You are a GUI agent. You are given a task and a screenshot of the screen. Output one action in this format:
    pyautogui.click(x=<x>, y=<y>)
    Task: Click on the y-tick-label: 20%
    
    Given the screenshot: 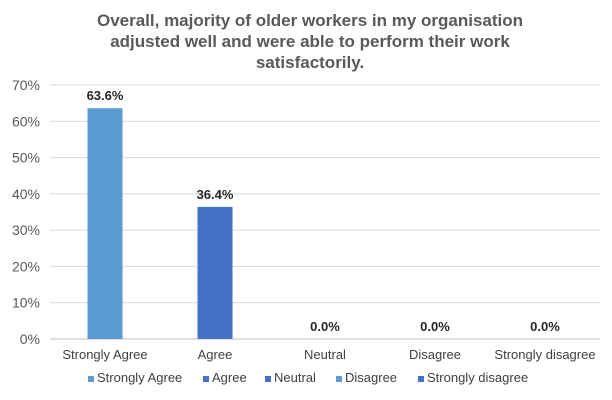 What is the action you would take?
    pyautogui.click(x=26, y=266)
    